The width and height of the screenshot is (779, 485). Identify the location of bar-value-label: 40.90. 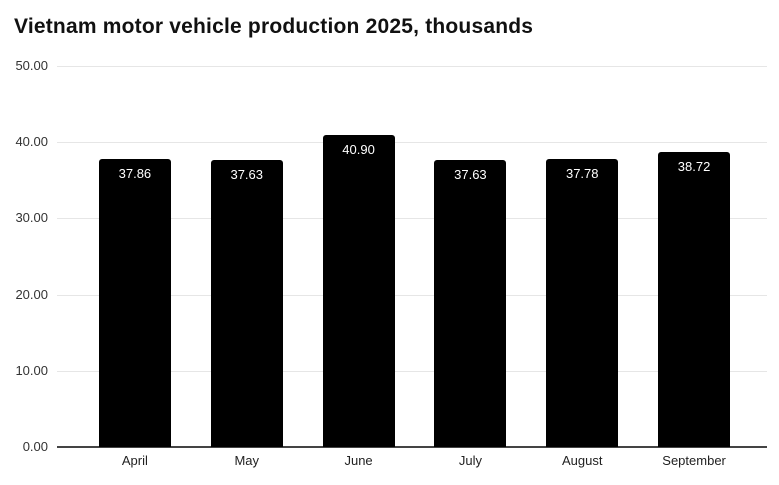
(358, 150).